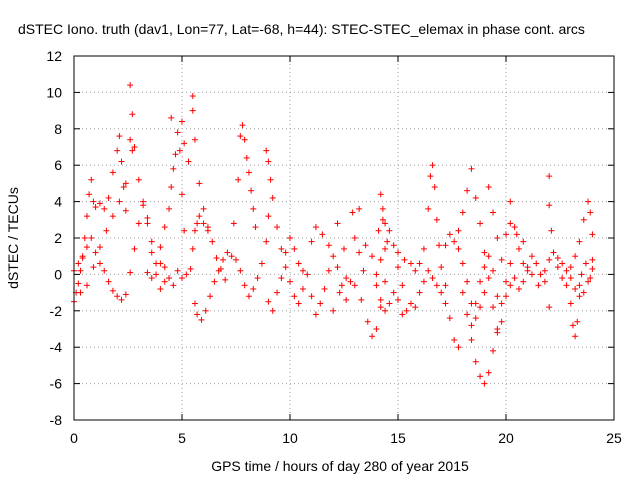 The width and height of the screenshot is (640, 480). Describe the element at coordinates (74, 438) in the screenshot. I see `x-tick-label: 0` at that location.